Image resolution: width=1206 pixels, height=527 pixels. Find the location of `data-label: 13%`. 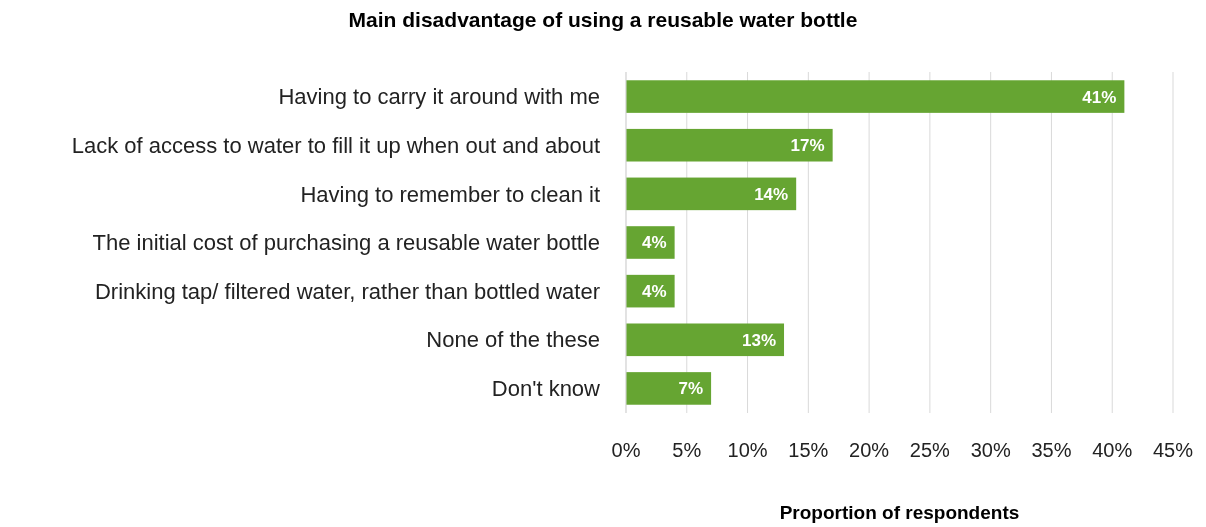

data-label: 13% is located at coordinates (759, 340).